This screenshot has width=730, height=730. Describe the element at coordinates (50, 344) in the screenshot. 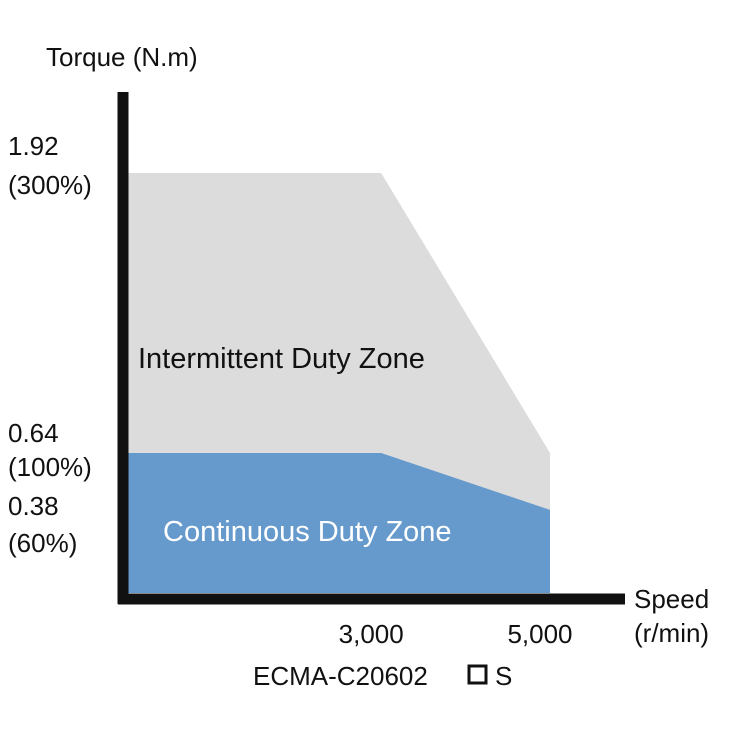

I see `y-tick-labels: 1.92 (300%) 0.64 (100%) 0.38 (60%)` at that location.